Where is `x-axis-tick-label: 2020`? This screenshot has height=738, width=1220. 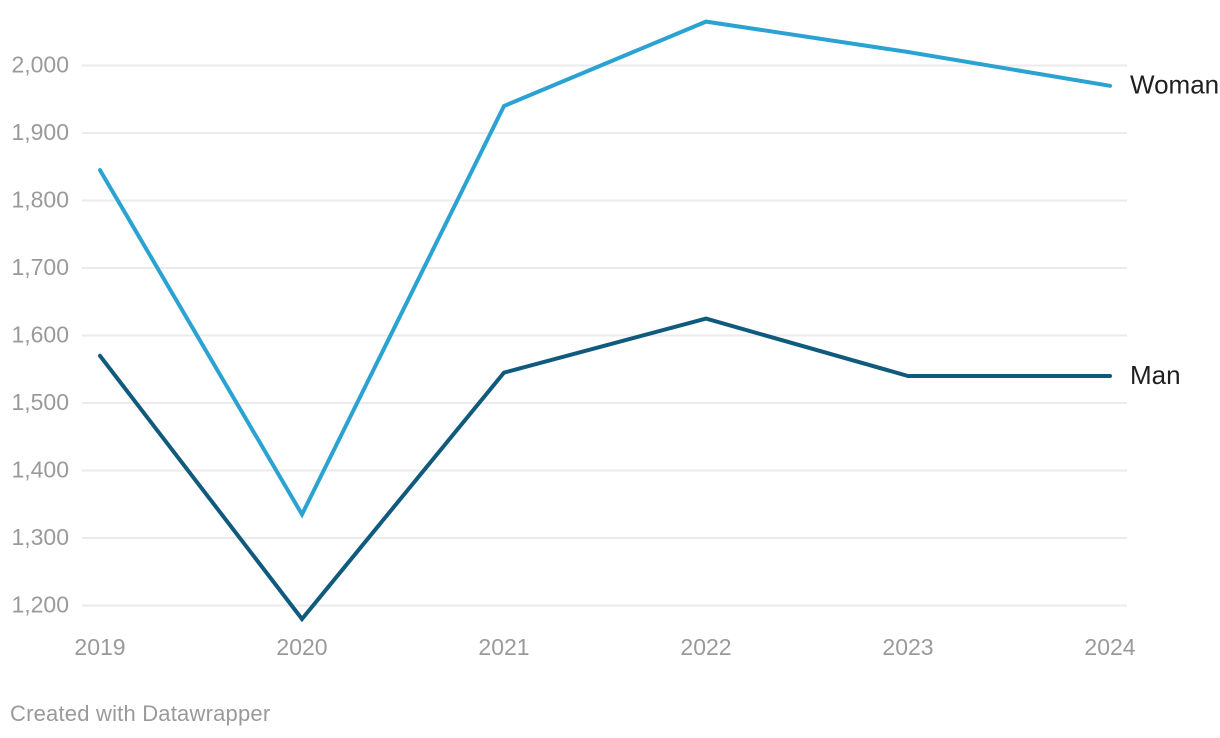 x-axis-tick-label: 2020 is located at coordinates (301, 647).